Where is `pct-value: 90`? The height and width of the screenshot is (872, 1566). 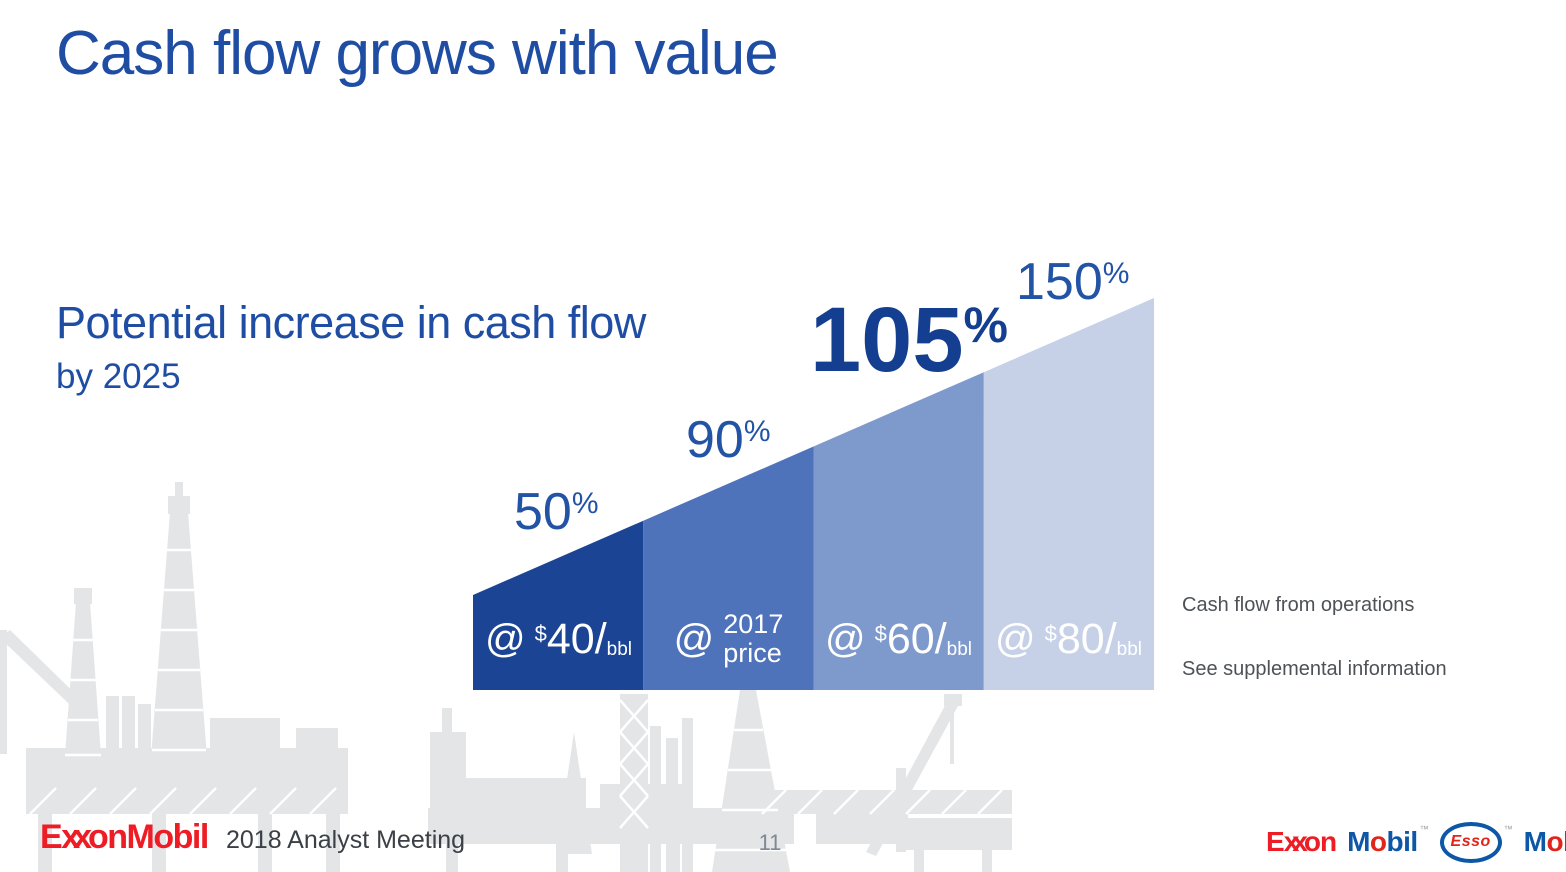 pct-value: 90 is located at coordinates (715, 440).